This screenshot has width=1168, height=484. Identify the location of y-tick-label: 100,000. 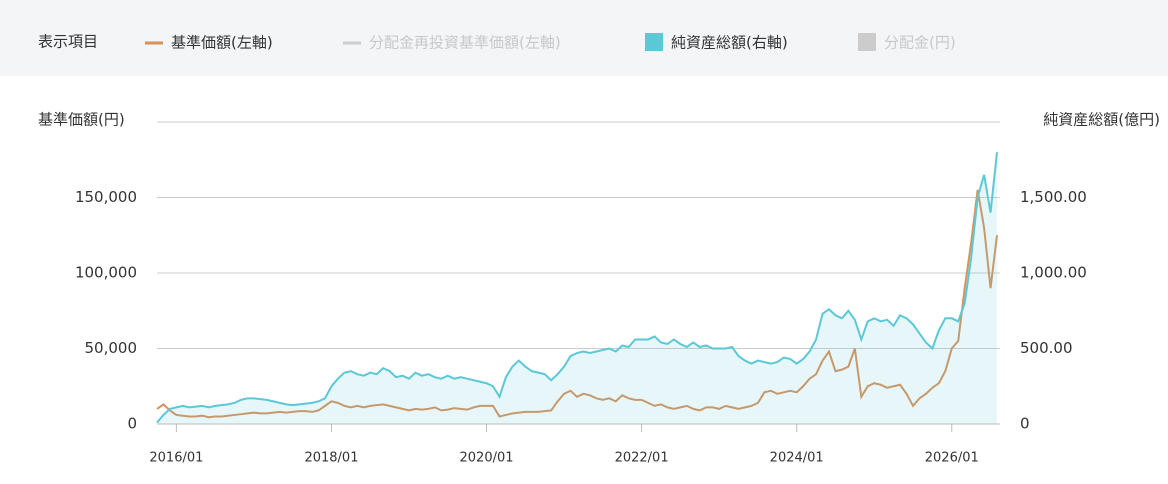
(106, 273).